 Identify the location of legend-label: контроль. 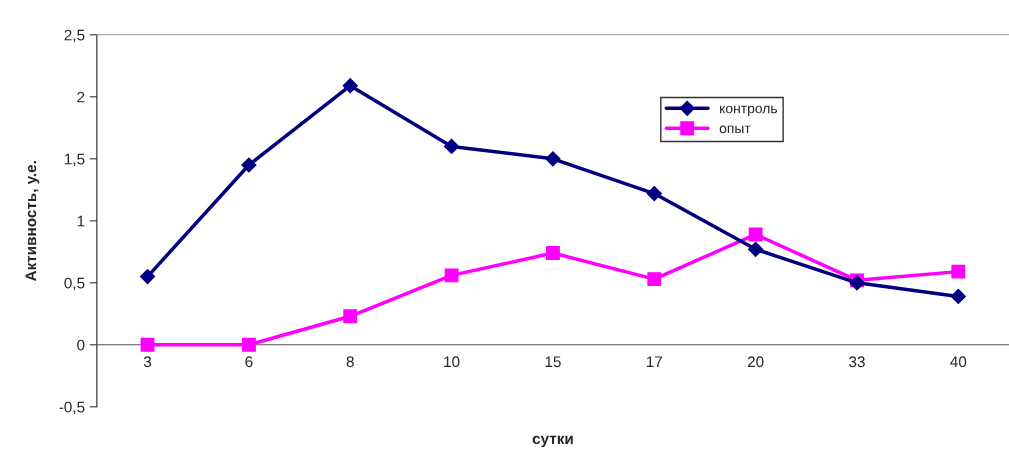
(749, 111).